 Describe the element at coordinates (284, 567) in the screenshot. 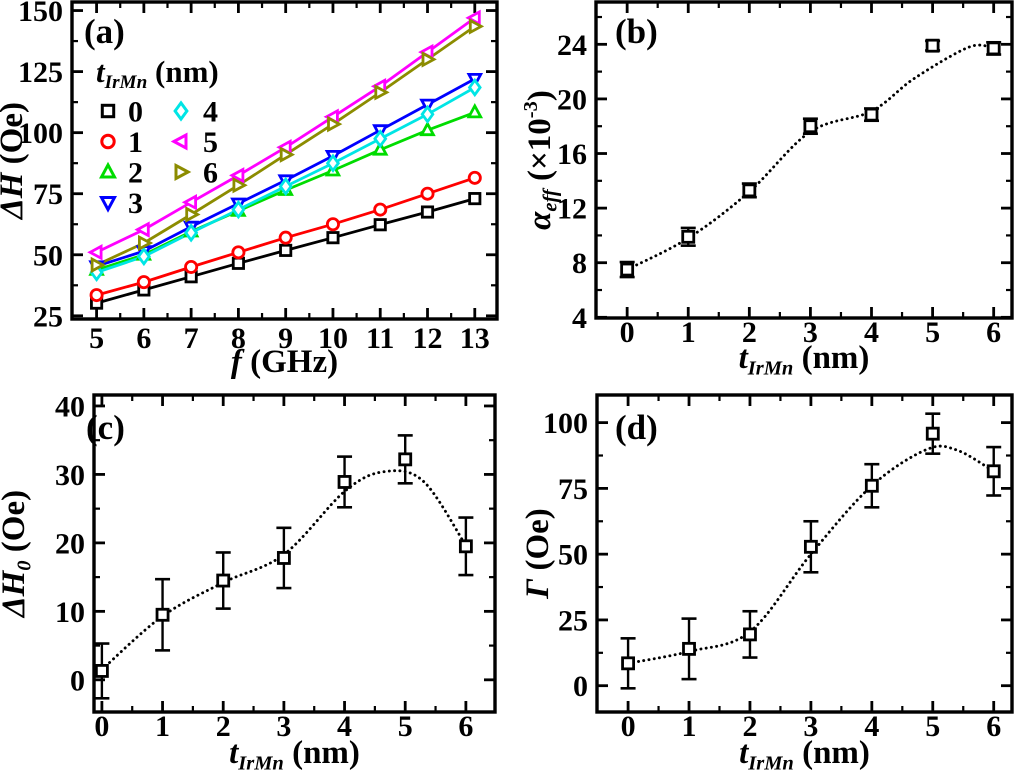

I see `plot-data` at that location.